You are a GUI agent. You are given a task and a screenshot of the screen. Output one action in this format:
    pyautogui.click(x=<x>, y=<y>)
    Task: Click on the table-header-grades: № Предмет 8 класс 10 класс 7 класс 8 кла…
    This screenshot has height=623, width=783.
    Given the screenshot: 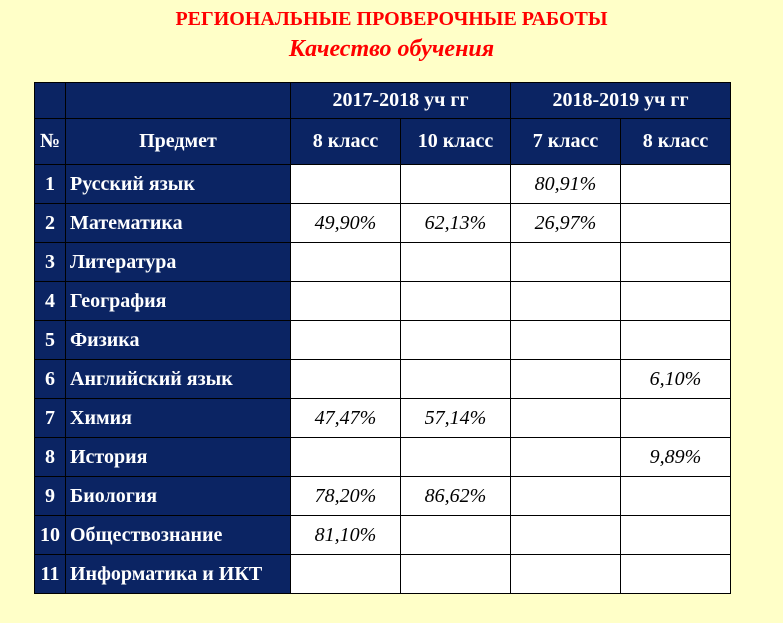 What is the action you would take?
    pyautogui.click(x=382, y=141)
    